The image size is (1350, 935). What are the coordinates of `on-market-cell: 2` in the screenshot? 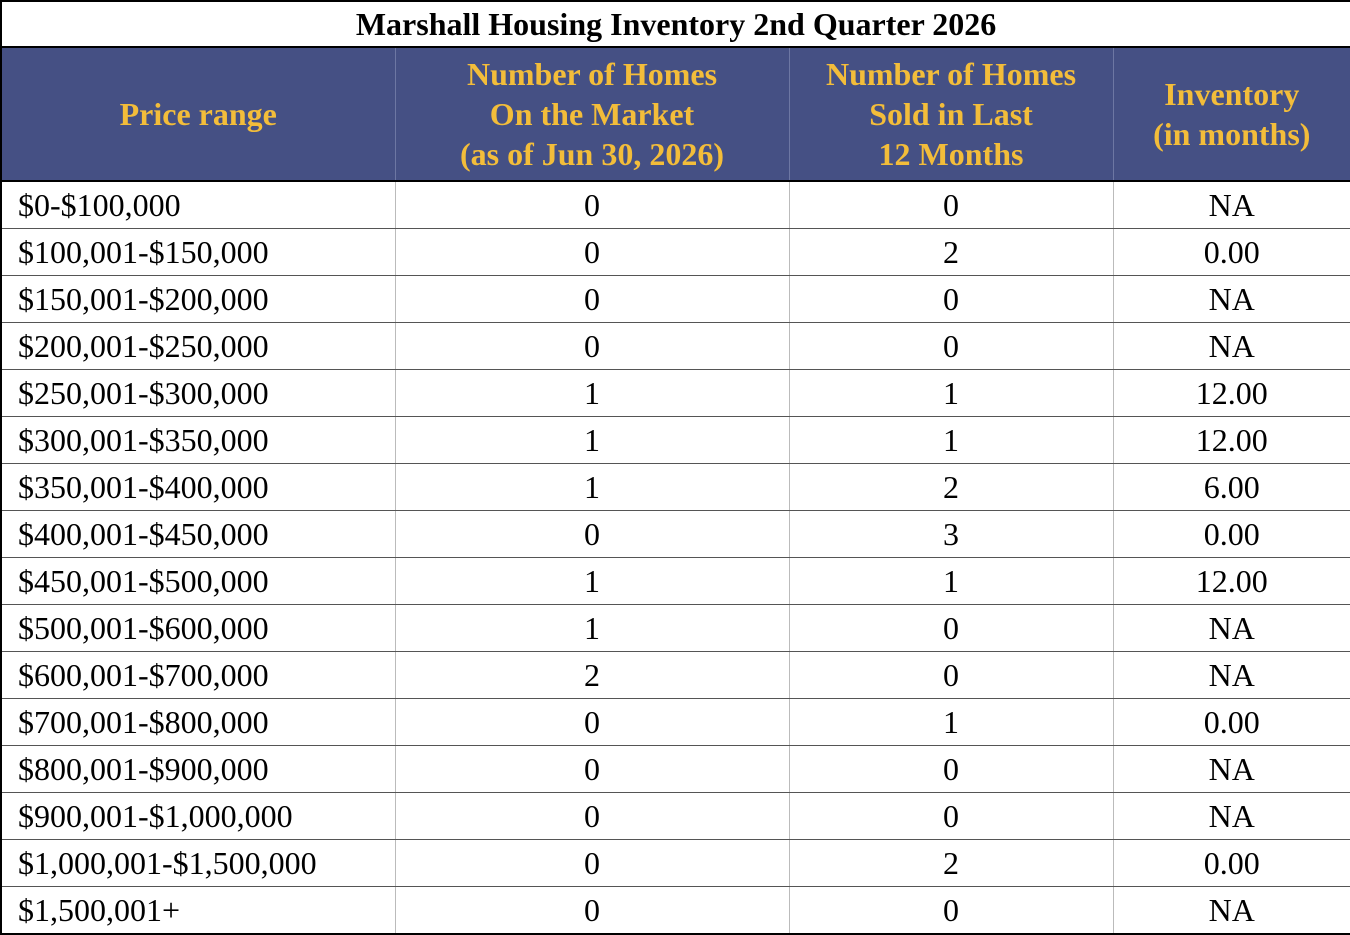 It's located at (591, 675).